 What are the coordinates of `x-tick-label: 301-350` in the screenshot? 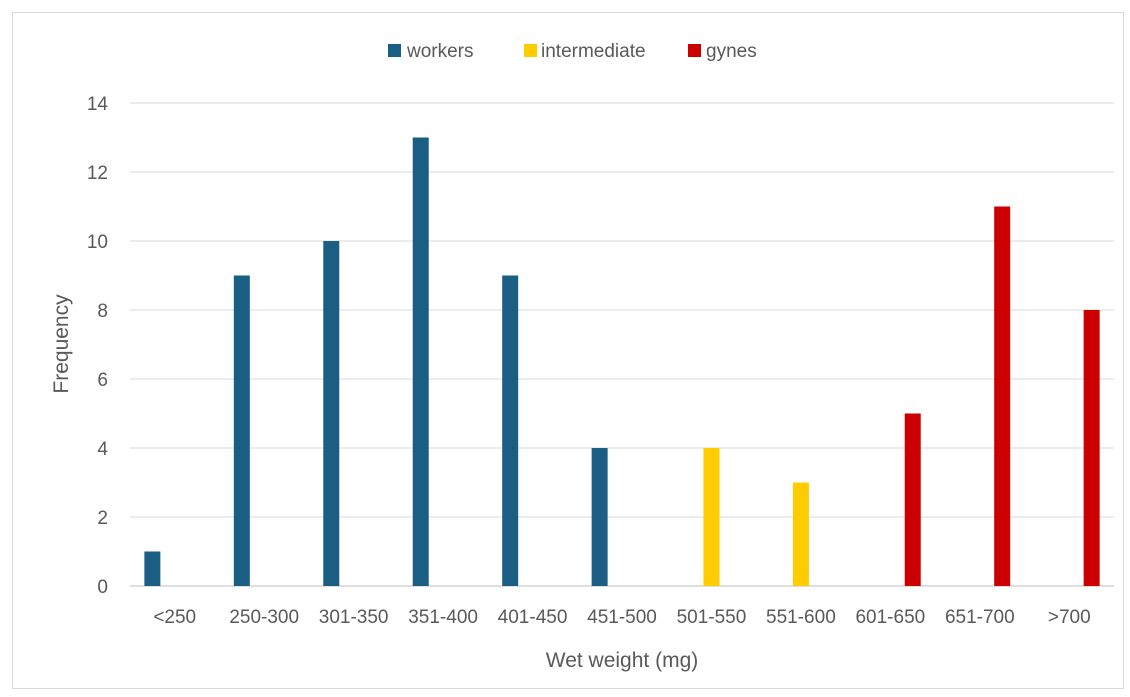 It's located at (354, 617).